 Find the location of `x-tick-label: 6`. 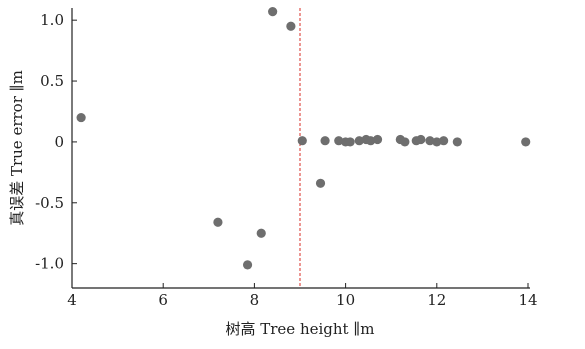

x-tick-label: 6 is located at coordinates (163, 300).